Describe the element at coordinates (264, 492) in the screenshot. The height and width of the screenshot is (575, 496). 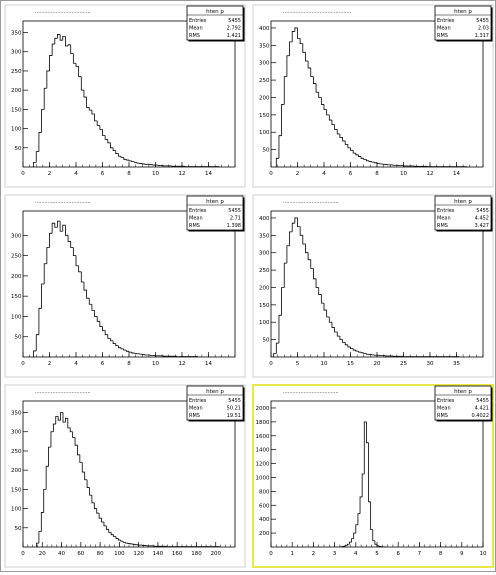
I see `y-tick-label: 800` at that location.